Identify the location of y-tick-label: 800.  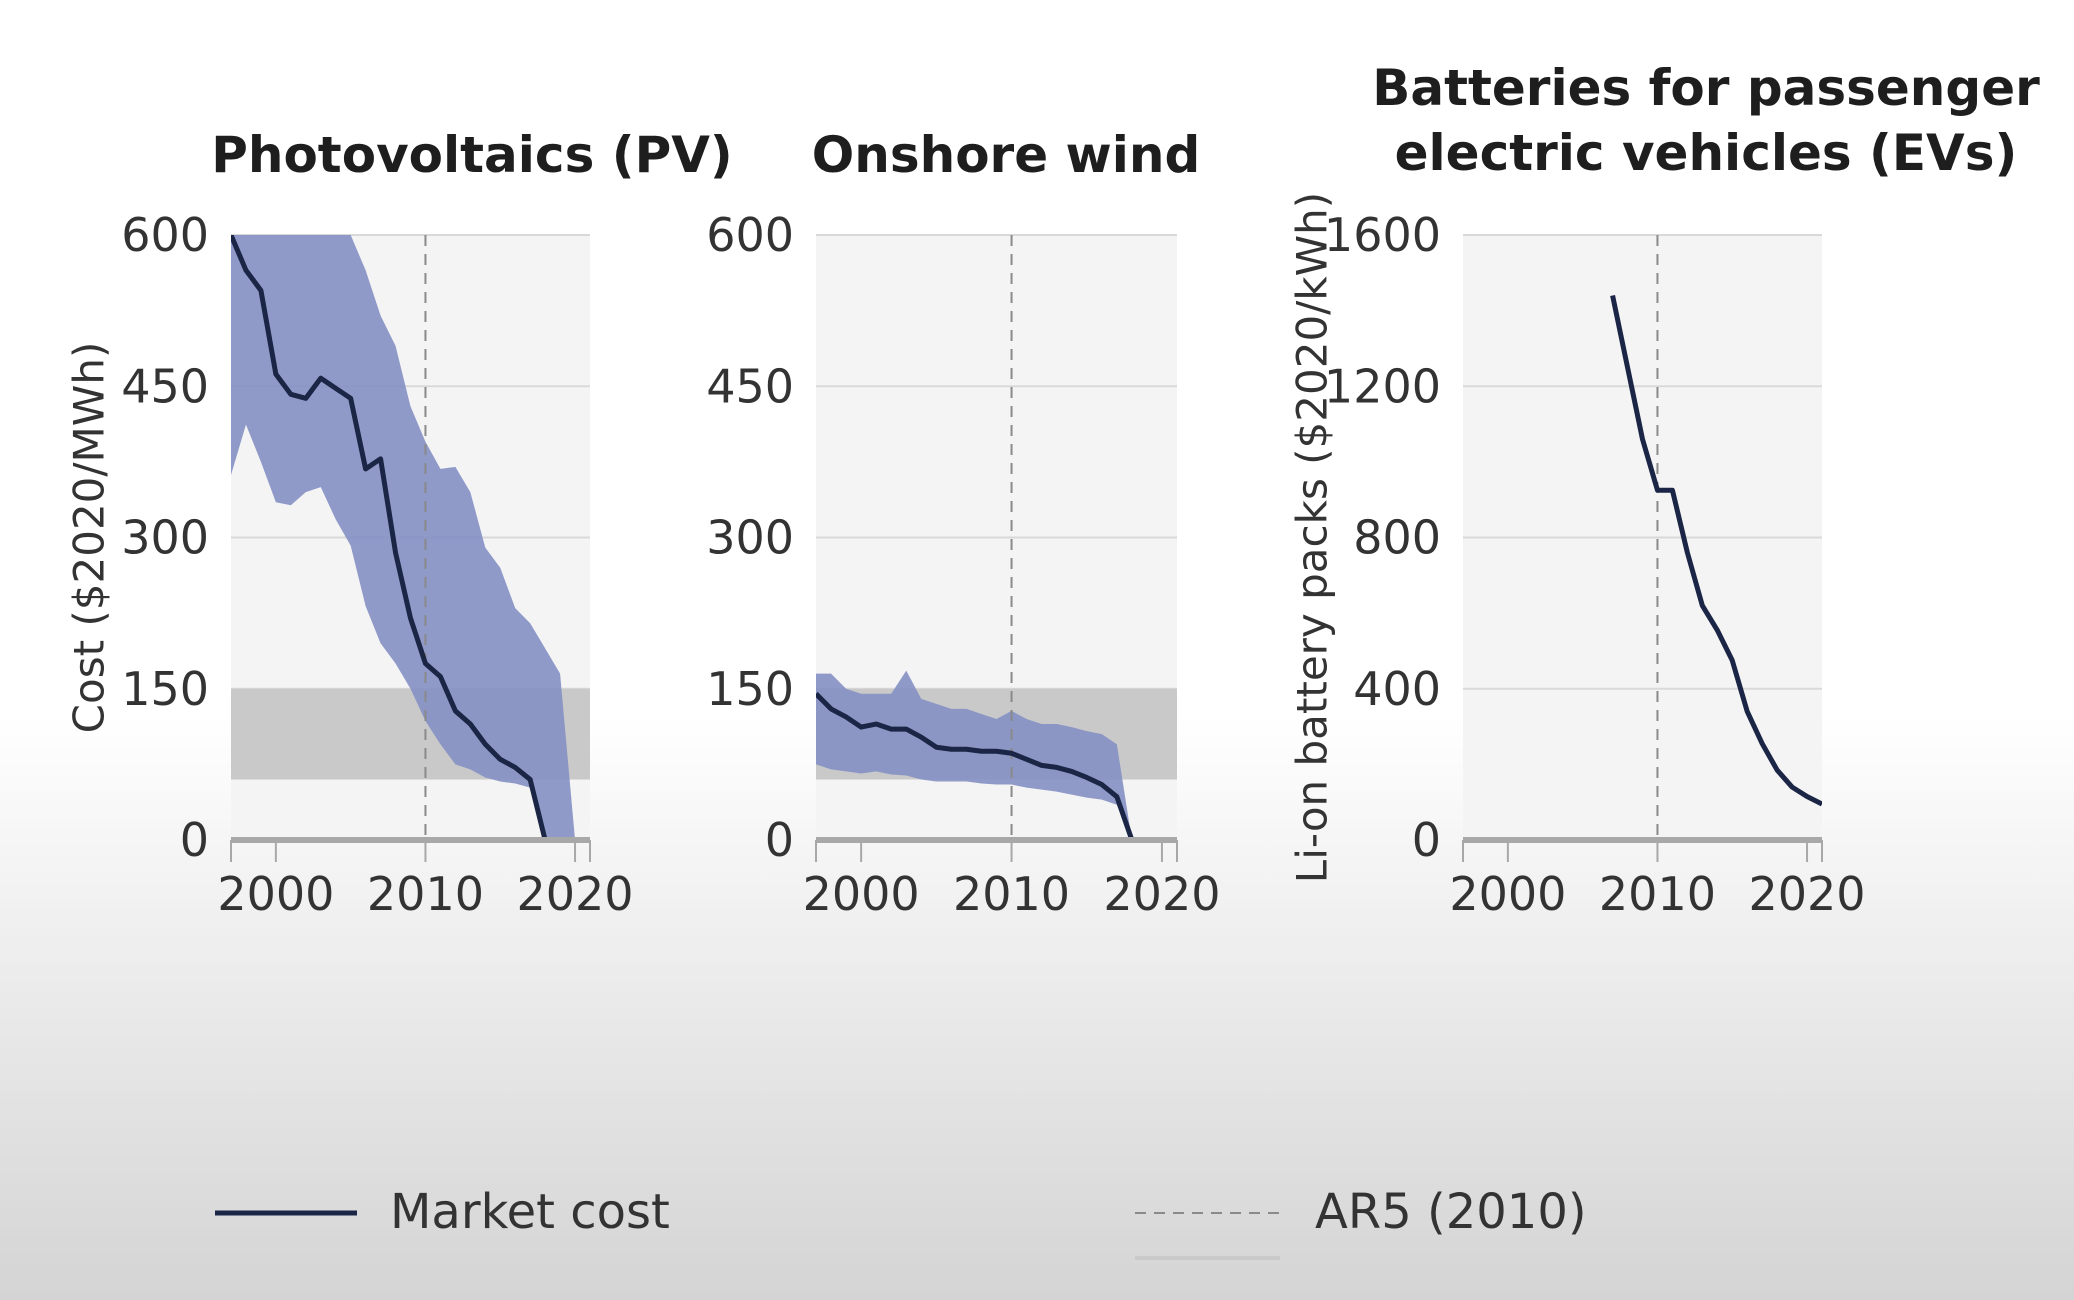
(1397, 538).